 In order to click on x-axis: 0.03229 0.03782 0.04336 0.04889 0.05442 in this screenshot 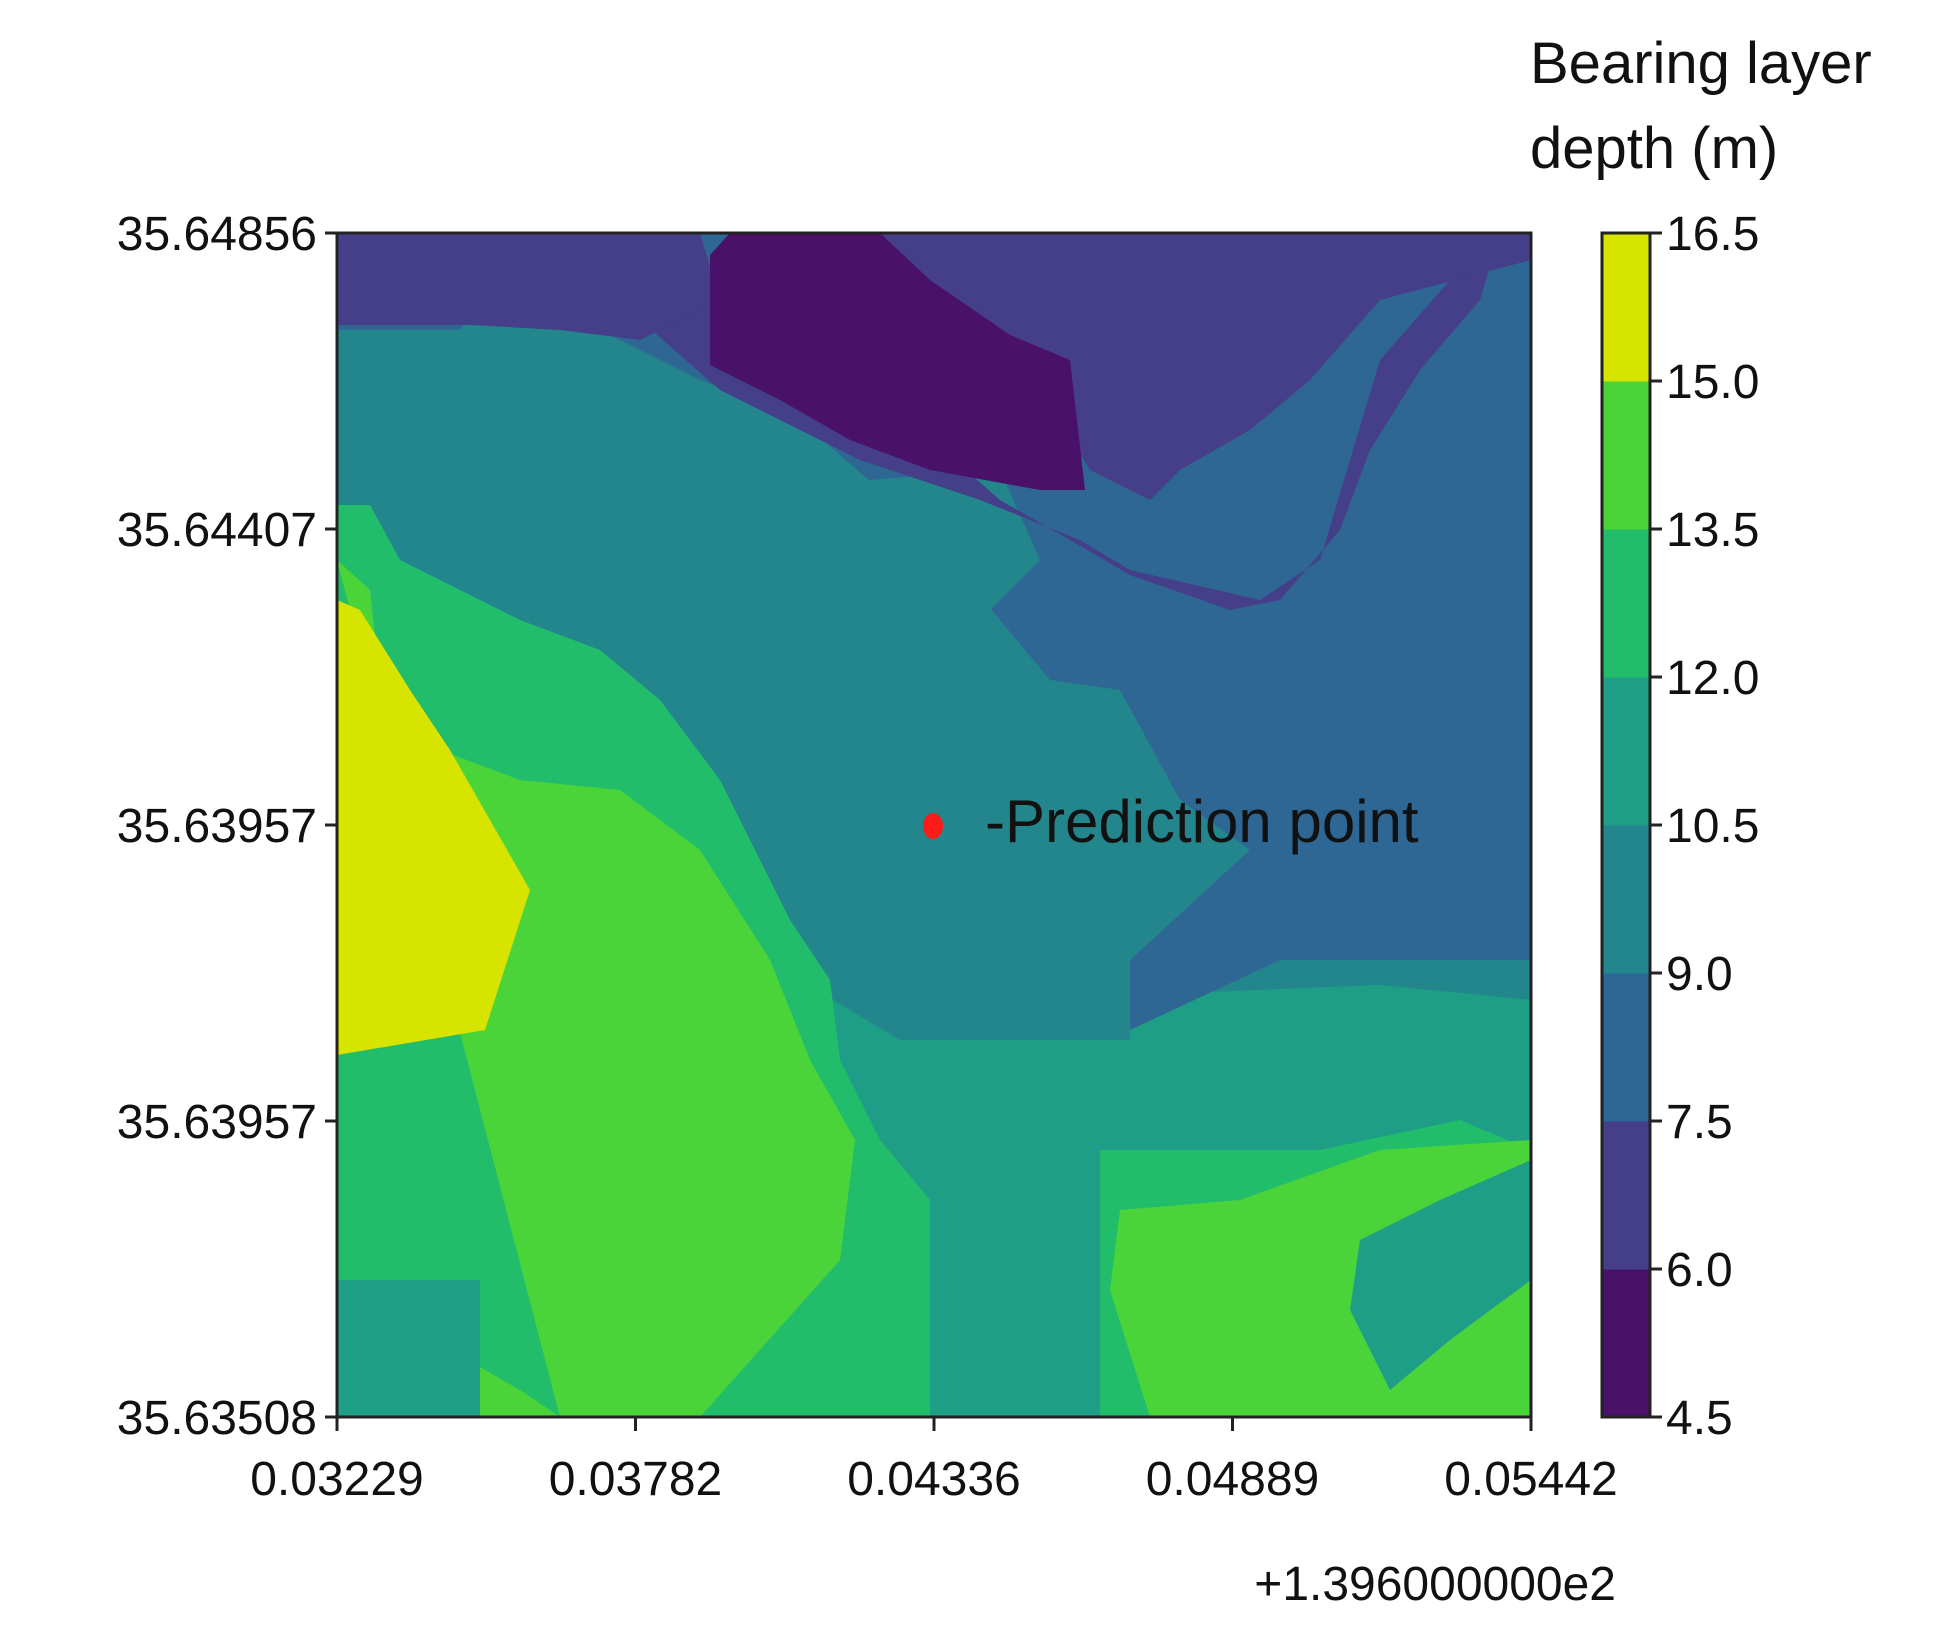, I will do `click(934, 1461)`.